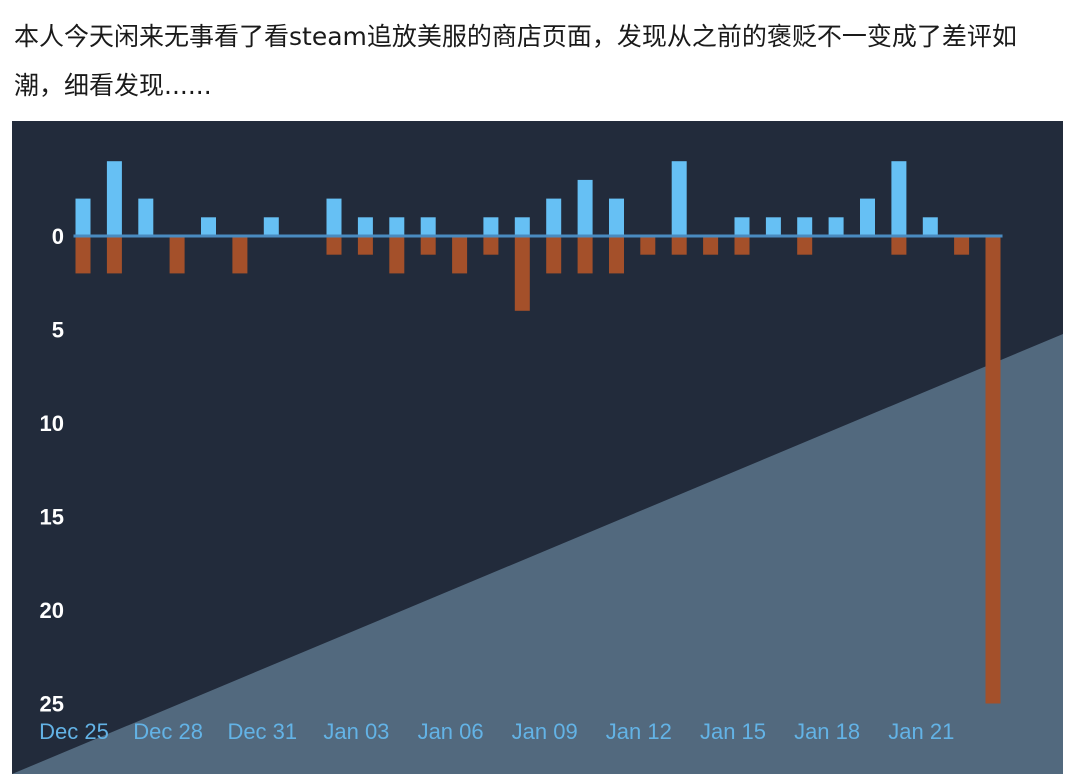 The height and width of the screenshot is (783, 1073). Describe the element at coordinates (58, 330) in the screenshot. I see `y-tick-label-5: 5` at that location.